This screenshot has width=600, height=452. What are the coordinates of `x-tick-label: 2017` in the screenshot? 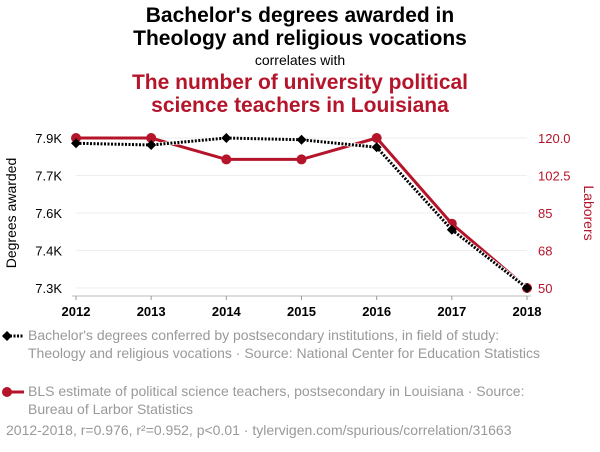 It's located at (451, 311).